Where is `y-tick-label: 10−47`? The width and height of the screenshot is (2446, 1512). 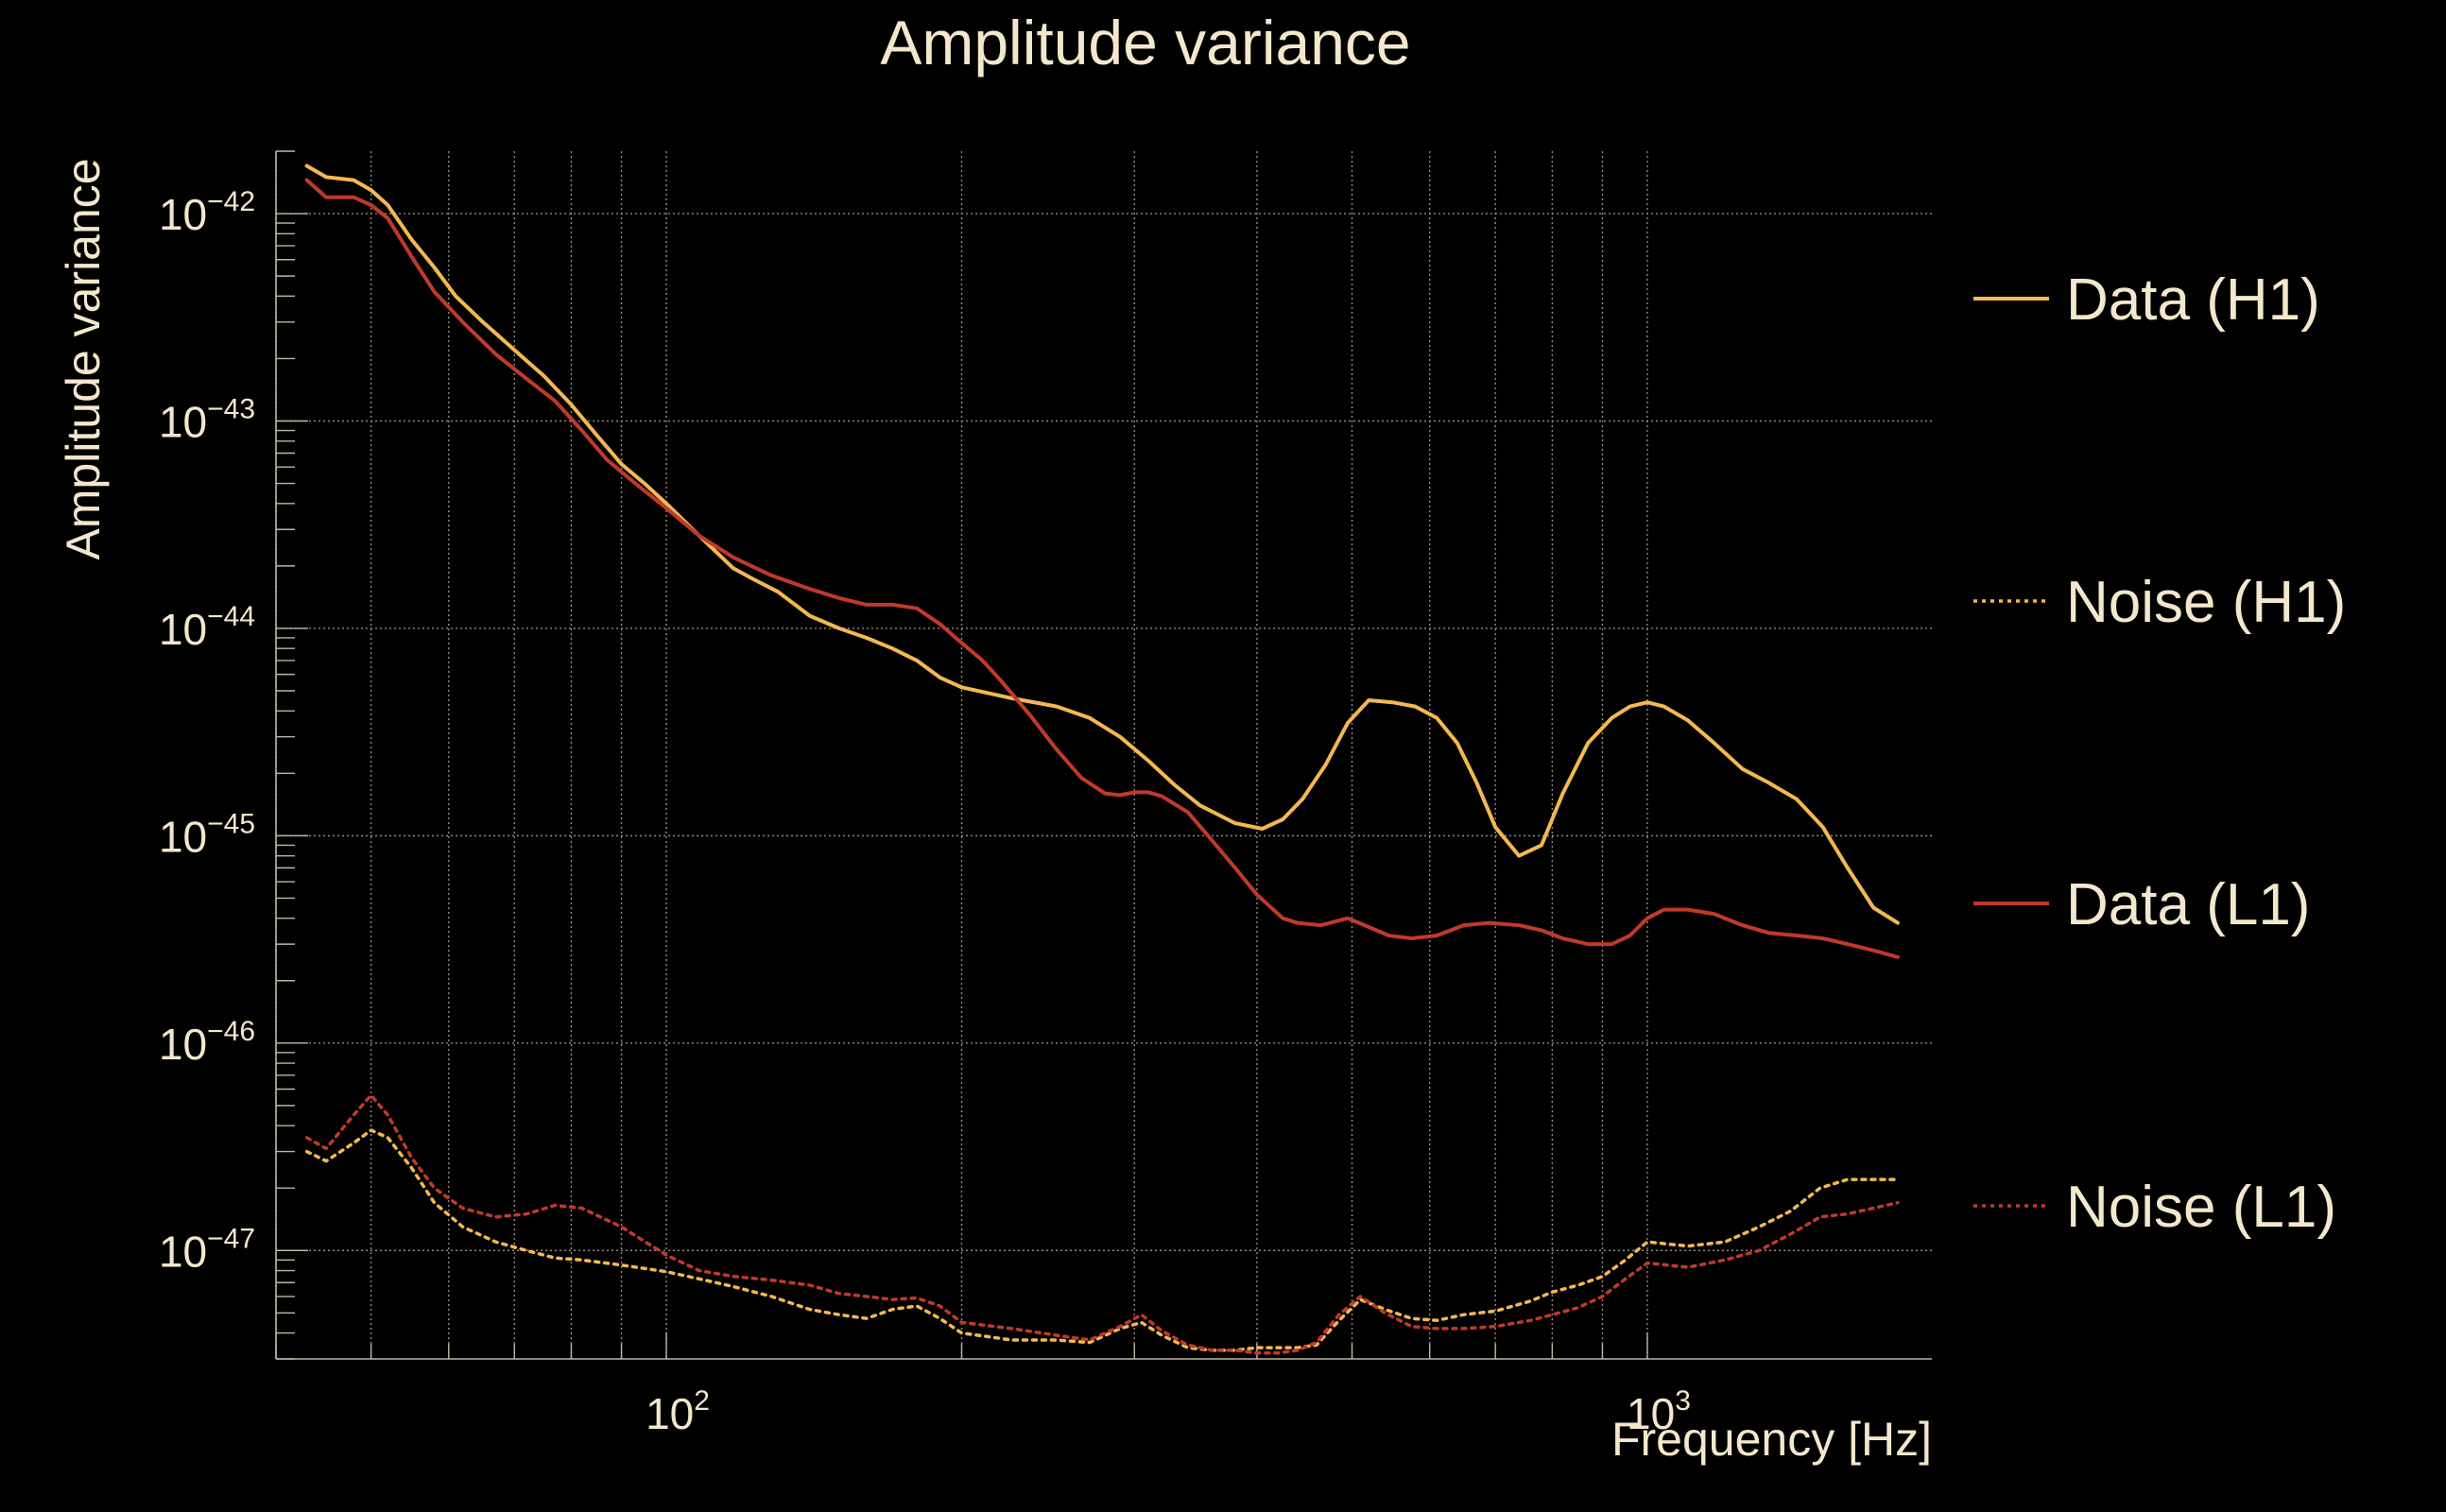
y-tick-label: 10−47 is located at coordinates (207, 1249).